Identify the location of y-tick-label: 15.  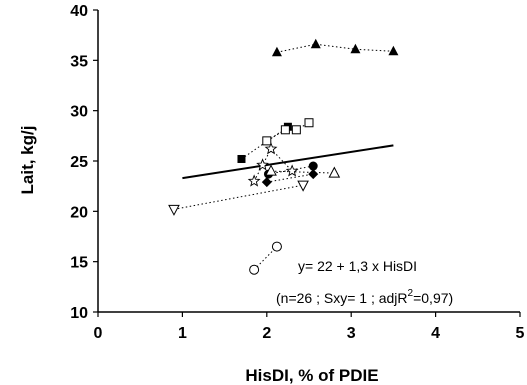
(79, 263).